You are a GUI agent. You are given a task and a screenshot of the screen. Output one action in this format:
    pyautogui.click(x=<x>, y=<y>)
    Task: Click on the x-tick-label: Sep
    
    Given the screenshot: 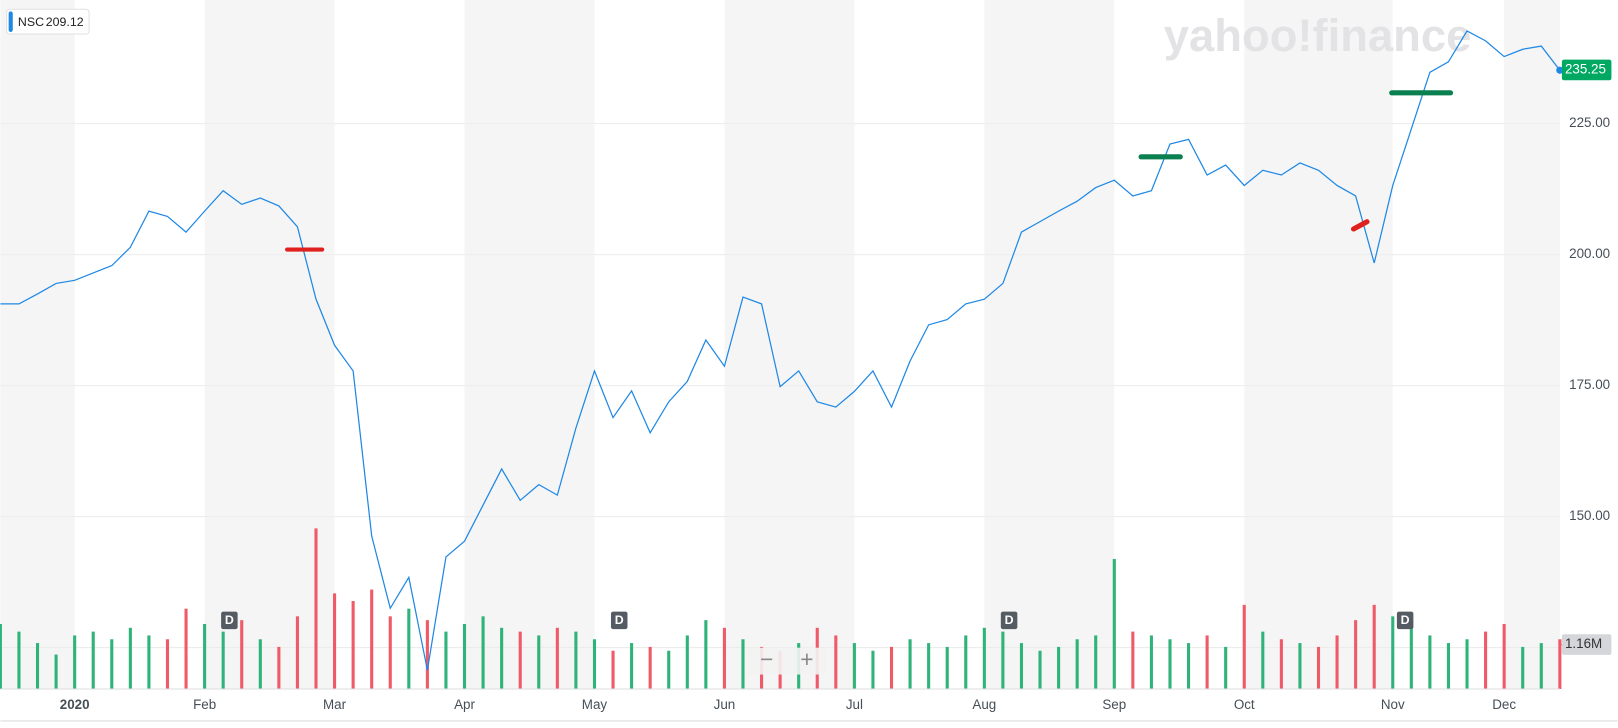 What is the action you would take?
    pyautogui.click(x=1114, y=704)
    